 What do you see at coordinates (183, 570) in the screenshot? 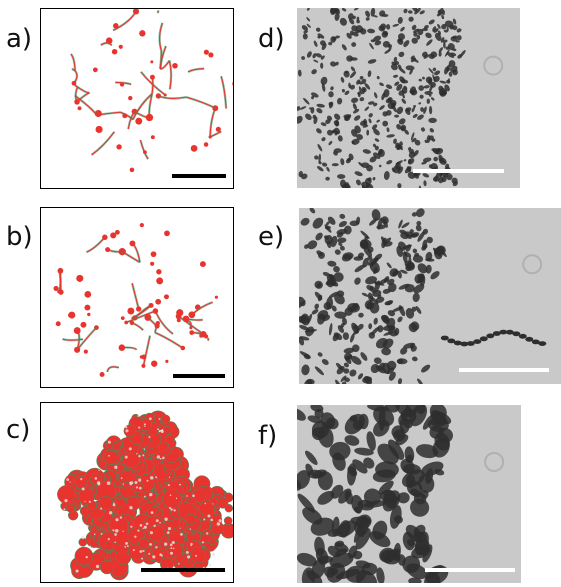
I see `scalebar-c` at bounding box center [183, 570].